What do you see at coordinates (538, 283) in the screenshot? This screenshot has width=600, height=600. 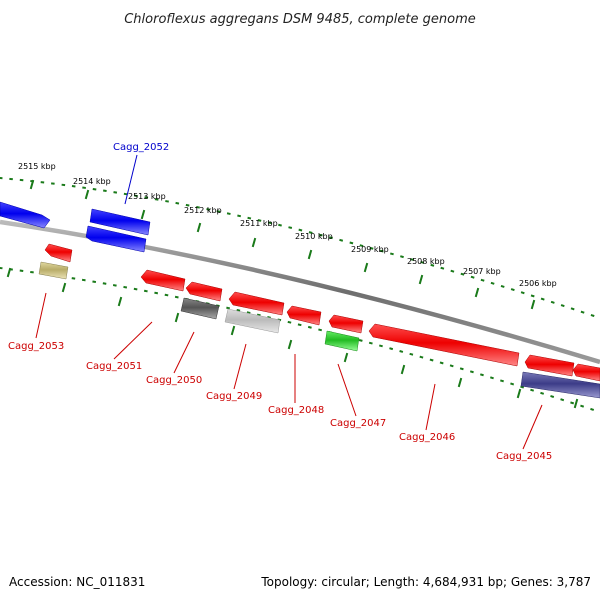 I see `kbp-label: 2506 kbp` at bounding box center [538, 283].